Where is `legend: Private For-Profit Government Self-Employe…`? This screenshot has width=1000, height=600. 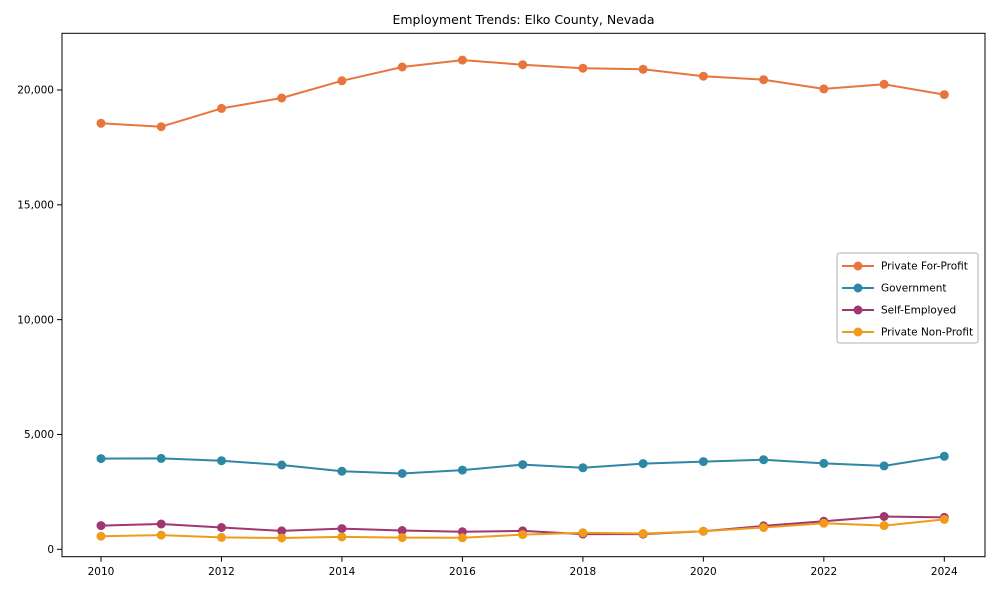
legend: Private For-Profit Government Self-Employe… is located at coordinates (907, 298).